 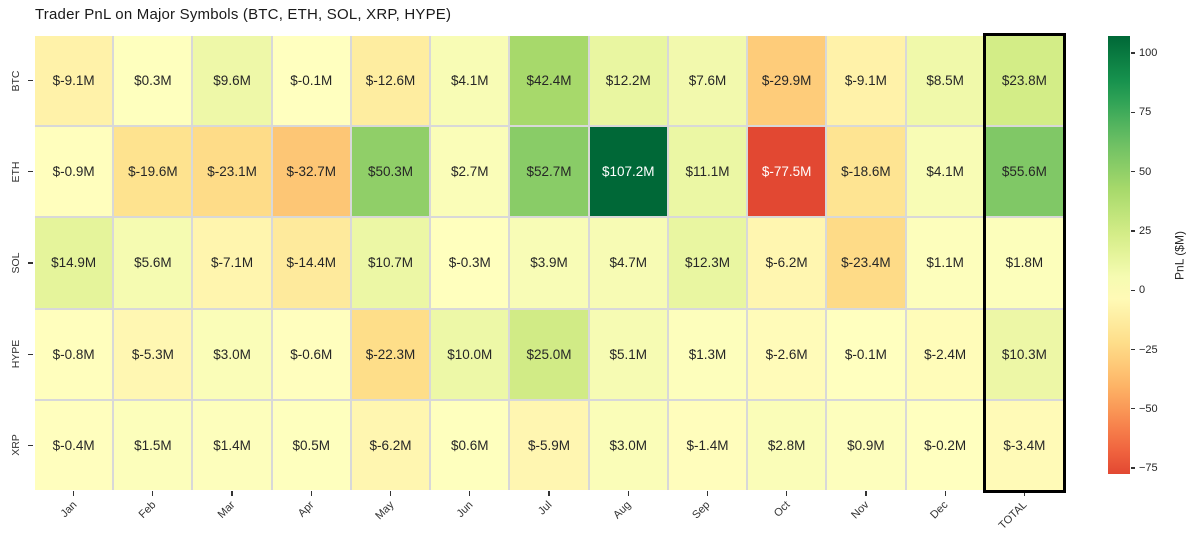 I want to click on heatmap-cell: $10.3M, so click(x=1024, y=354).